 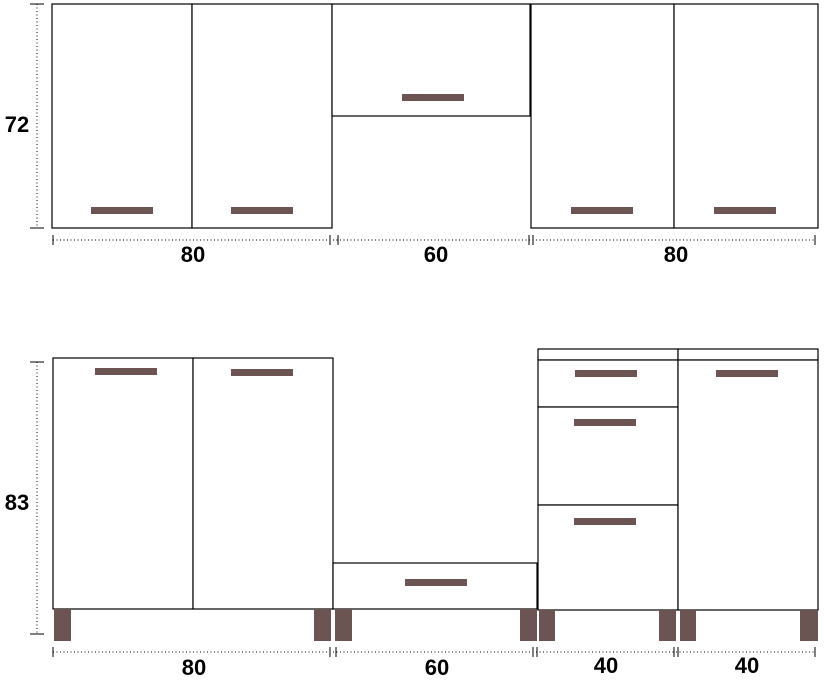 I want to click on lower-door-unit-top, so click(x=748, y=354).